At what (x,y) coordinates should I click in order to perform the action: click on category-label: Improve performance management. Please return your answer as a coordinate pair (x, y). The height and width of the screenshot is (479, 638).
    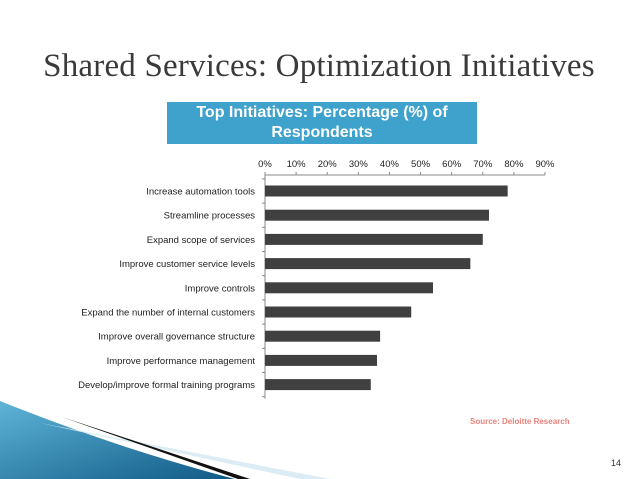
    Looking at the image, I should click on (181, 361).